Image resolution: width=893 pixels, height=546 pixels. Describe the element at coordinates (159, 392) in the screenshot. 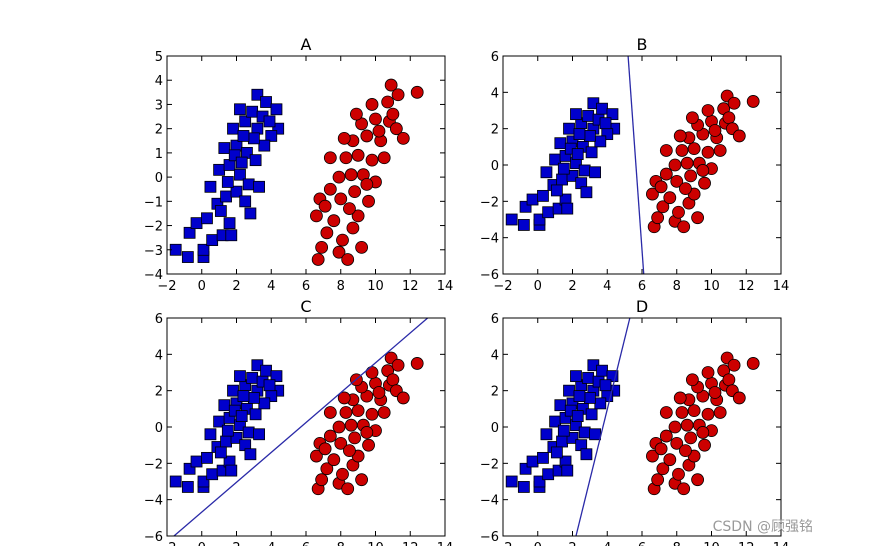

I see `y-tick-label: 2` at that location.